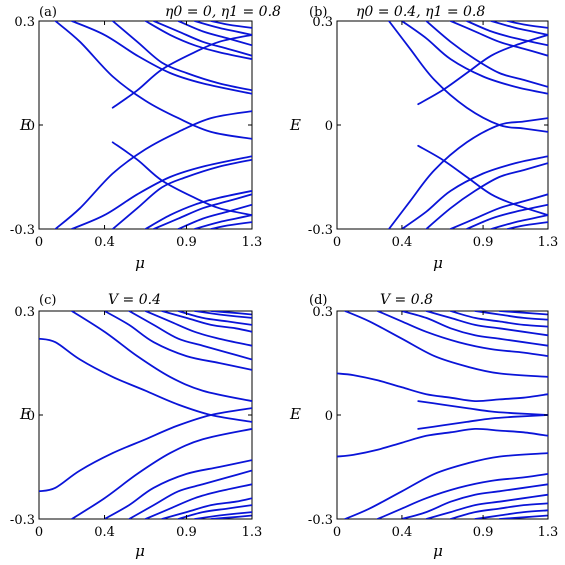 This screenshot has height=565, width=565. Describe the element at coordinates (318, 300) in the screenshot. I see `panel-label: (d)` at that location.